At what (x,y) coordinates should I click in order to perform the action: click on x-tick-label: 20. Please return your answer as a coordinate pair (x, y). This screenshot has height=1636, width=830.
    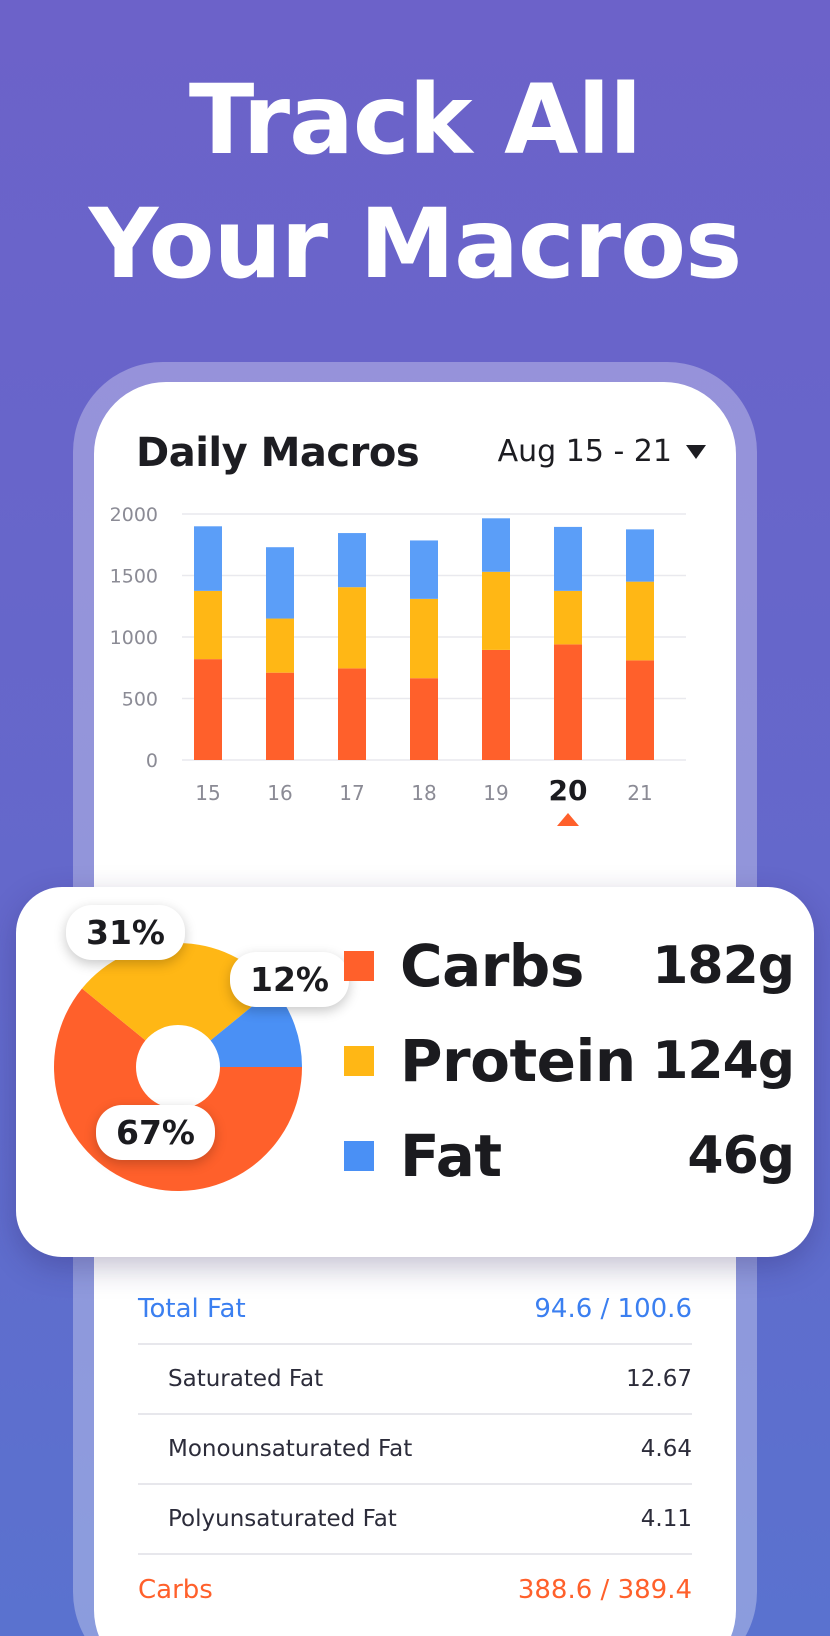
    Looking at the image, I should click on (568, 790).